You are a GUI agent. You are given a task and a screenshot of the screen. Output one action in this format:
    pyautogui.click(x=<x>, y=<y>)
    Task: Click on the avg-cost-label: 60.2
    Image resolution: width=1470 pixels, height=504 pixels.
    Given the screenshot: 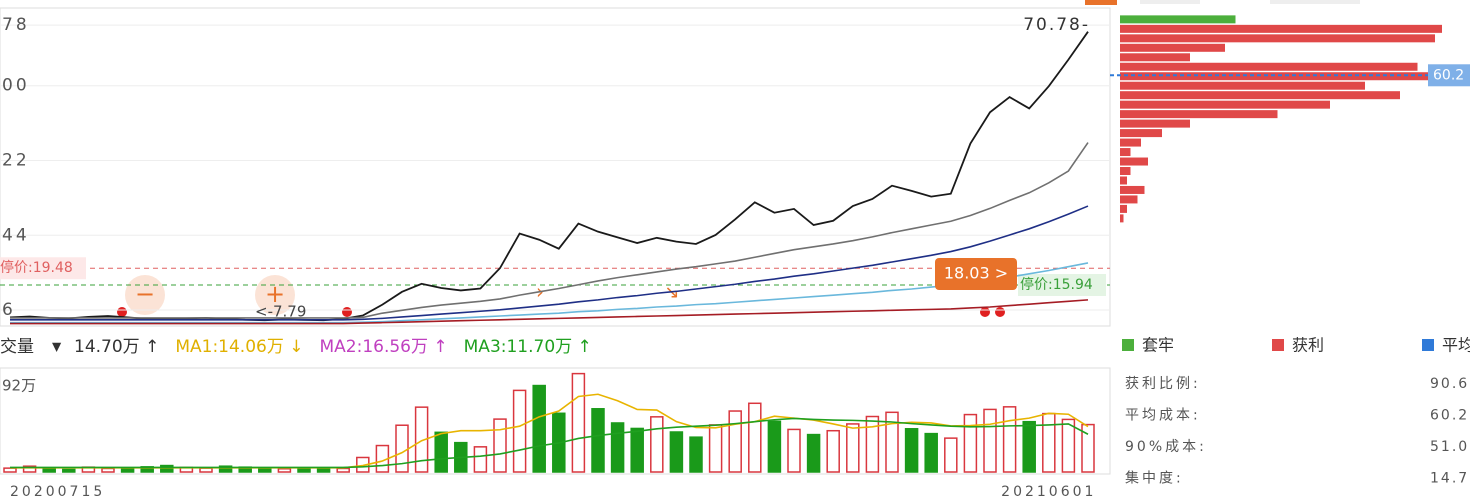 What is the action you would take?
    pyautogui.click(x=1448, y=75)
    